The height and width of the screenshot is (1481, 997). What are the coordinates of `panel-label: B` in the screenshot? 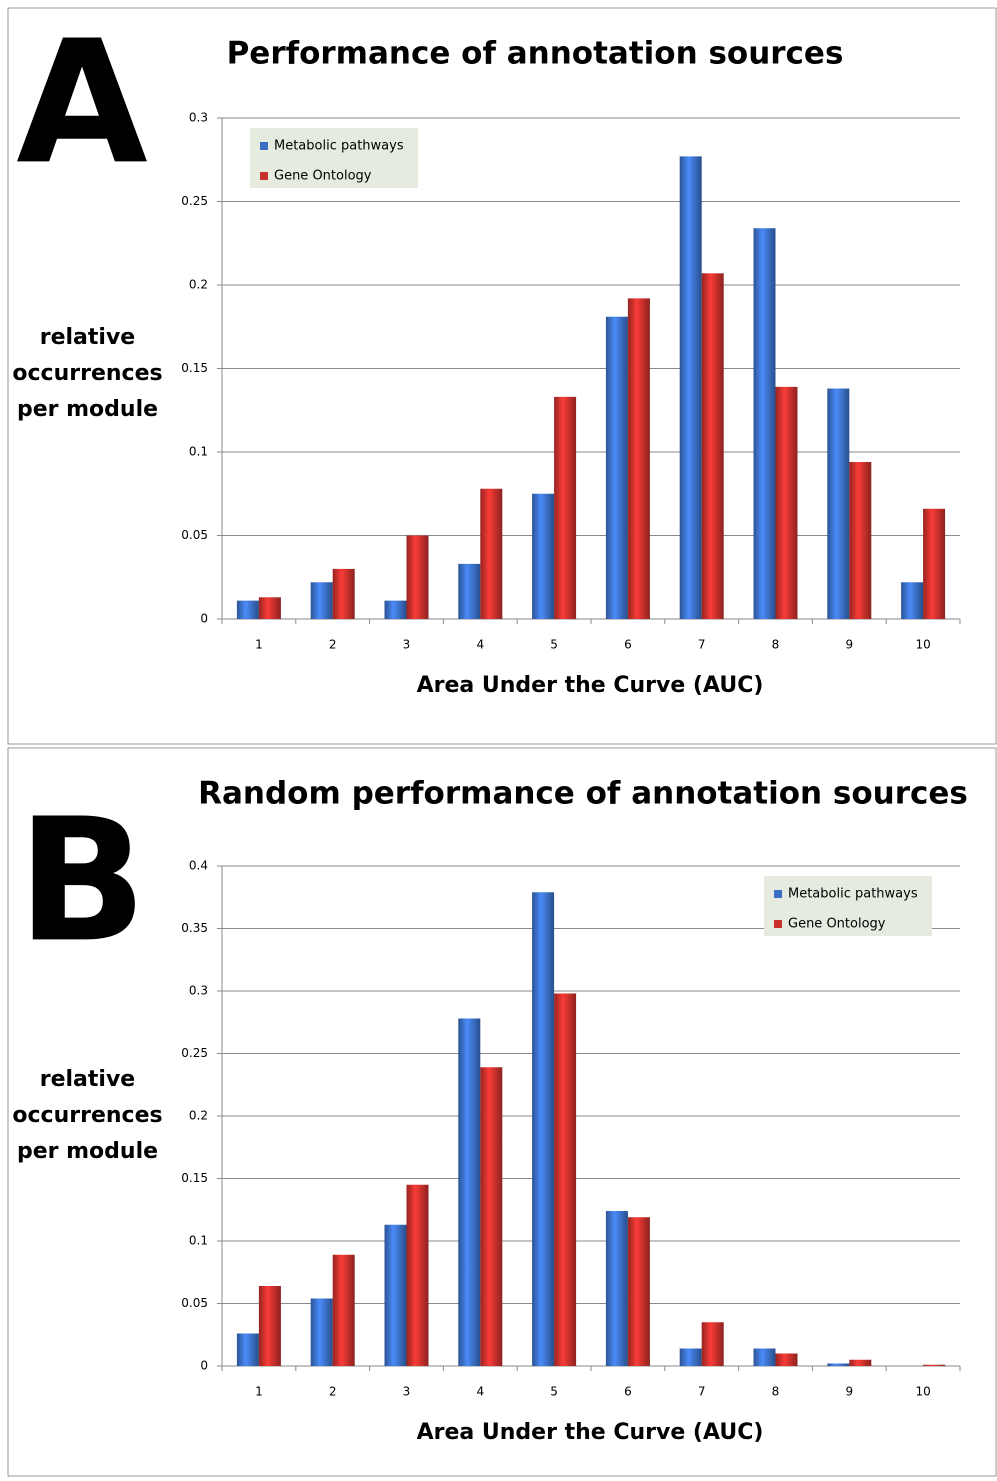 It's located at (82, 881).